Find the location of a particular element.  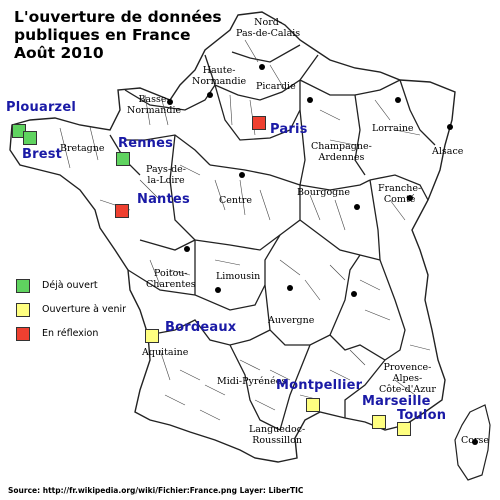

region-label-line: Roussillon is located at coordinates (277, 440).